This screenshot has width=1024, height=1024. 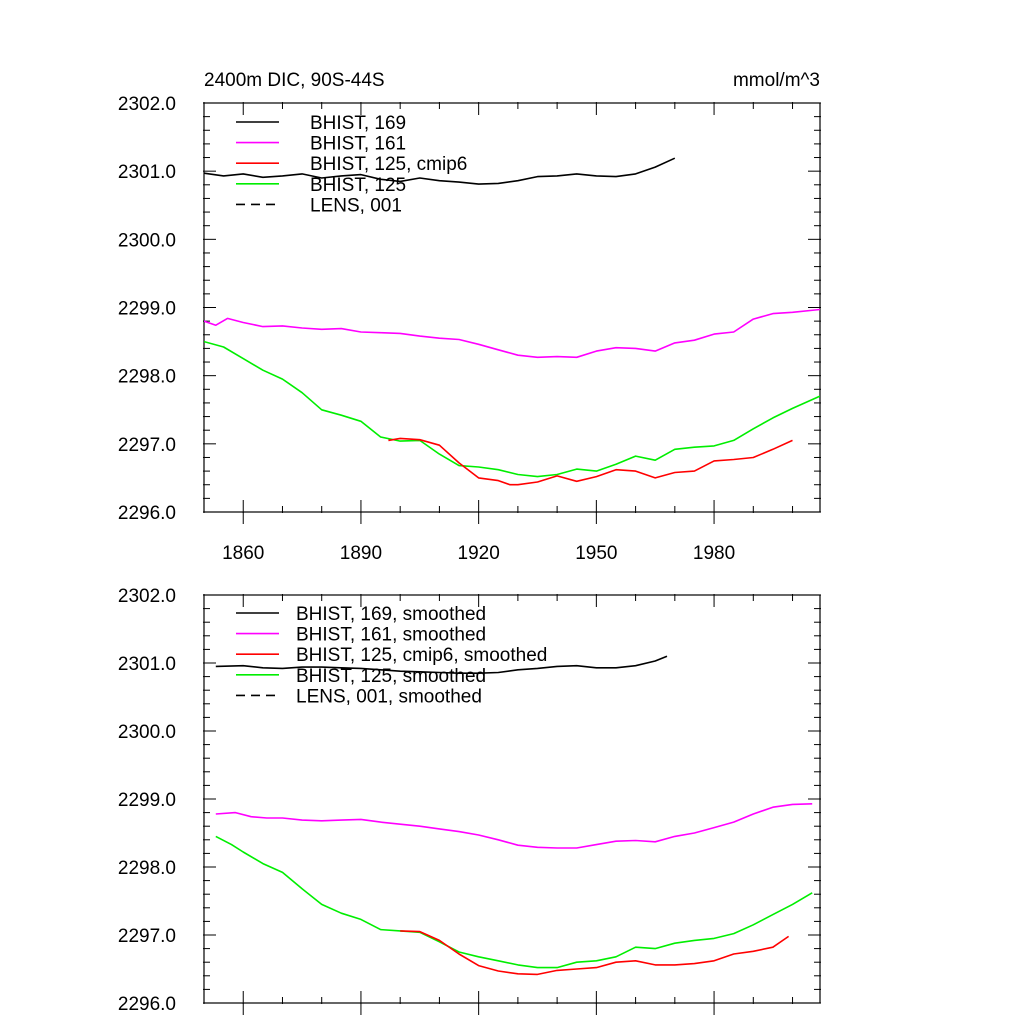 I want to click on legend-label: BHIST, 125, so click(x=358, y=185).